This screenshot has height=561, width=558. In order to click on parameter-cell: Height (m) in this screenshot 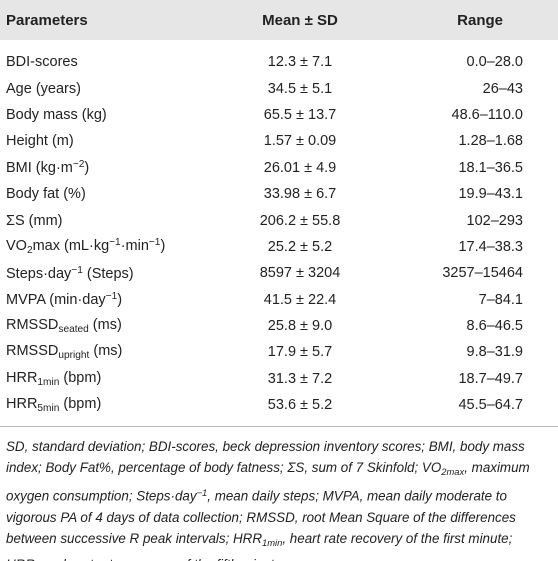, I will do `click(128, 141)`.